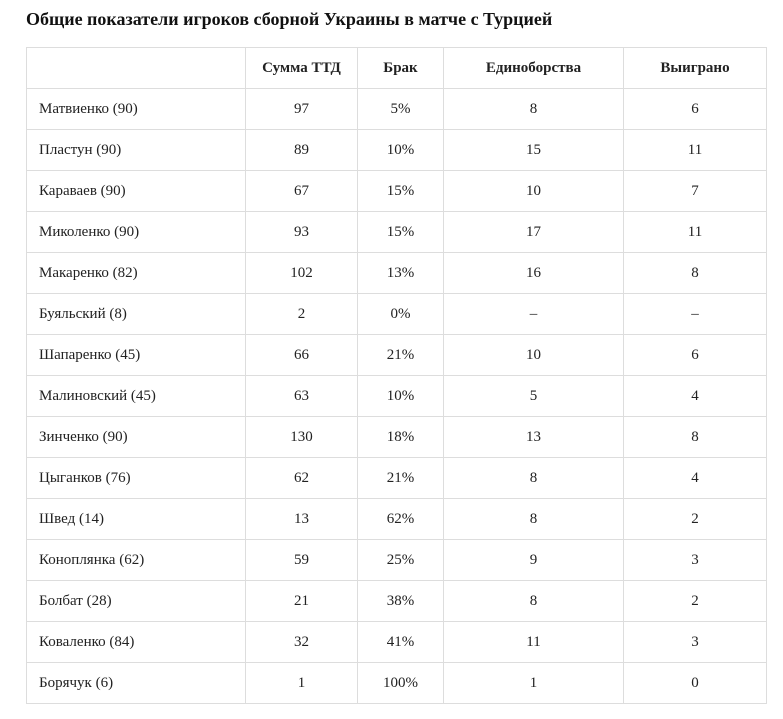  I want to click on cell-sum-ttd: 89, so click(301, 150).